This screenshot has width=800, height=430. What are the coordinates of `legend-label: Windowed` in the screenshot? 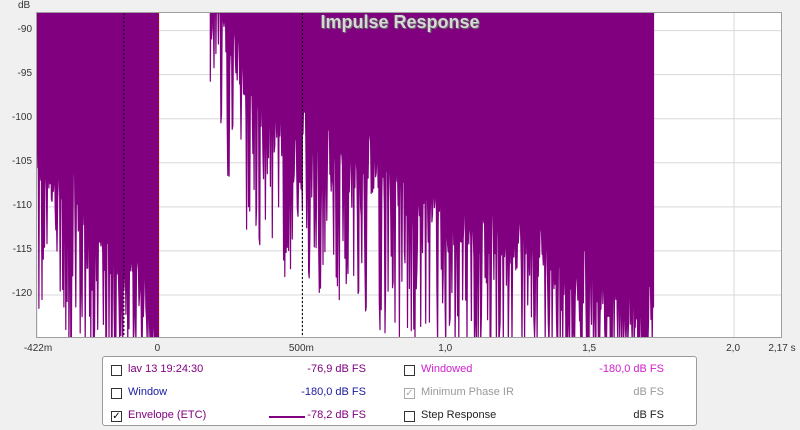 It's located at (447, 369).